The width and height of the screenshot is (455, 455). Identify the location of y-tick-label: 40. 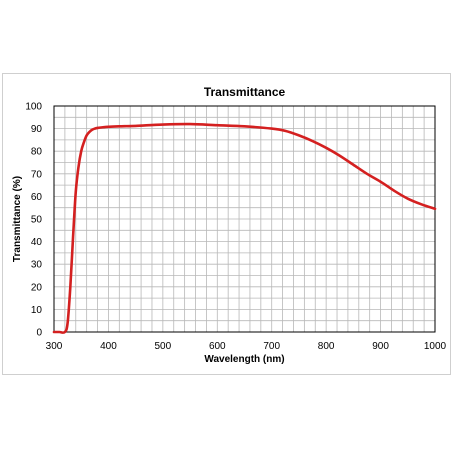
(37, 242).